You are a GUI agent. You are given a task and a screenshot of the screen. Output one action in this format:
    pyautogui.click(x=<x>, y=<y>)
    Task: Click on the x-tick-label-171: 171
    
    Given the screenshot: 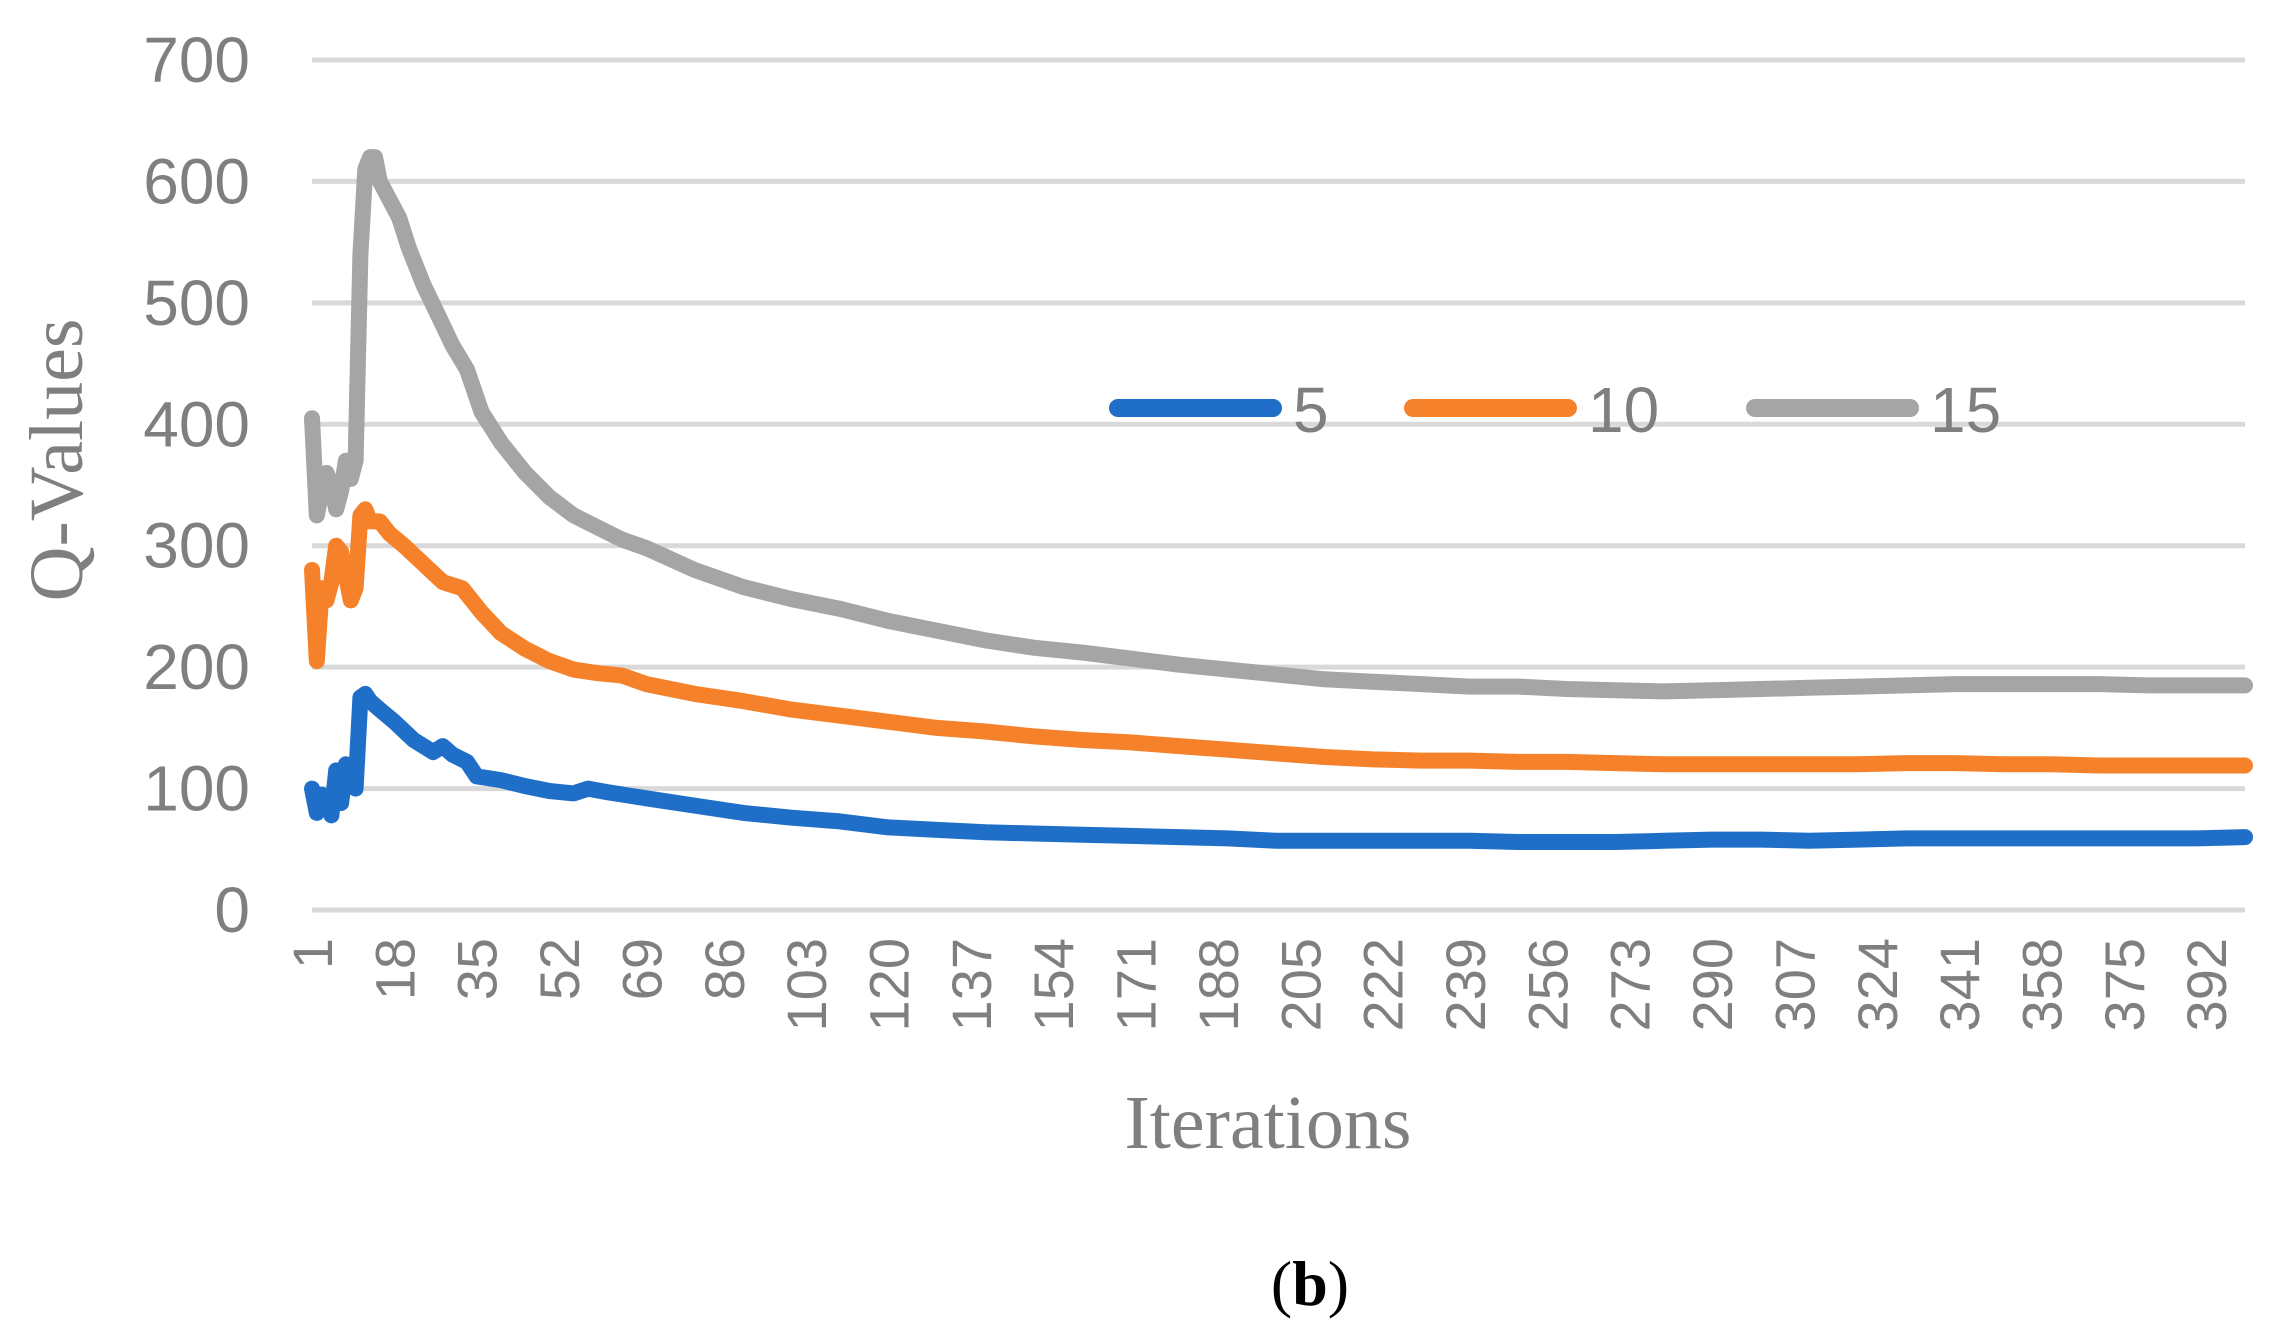 What is the action you would take?
    pyautogui.click(x=1136, y=984)
    